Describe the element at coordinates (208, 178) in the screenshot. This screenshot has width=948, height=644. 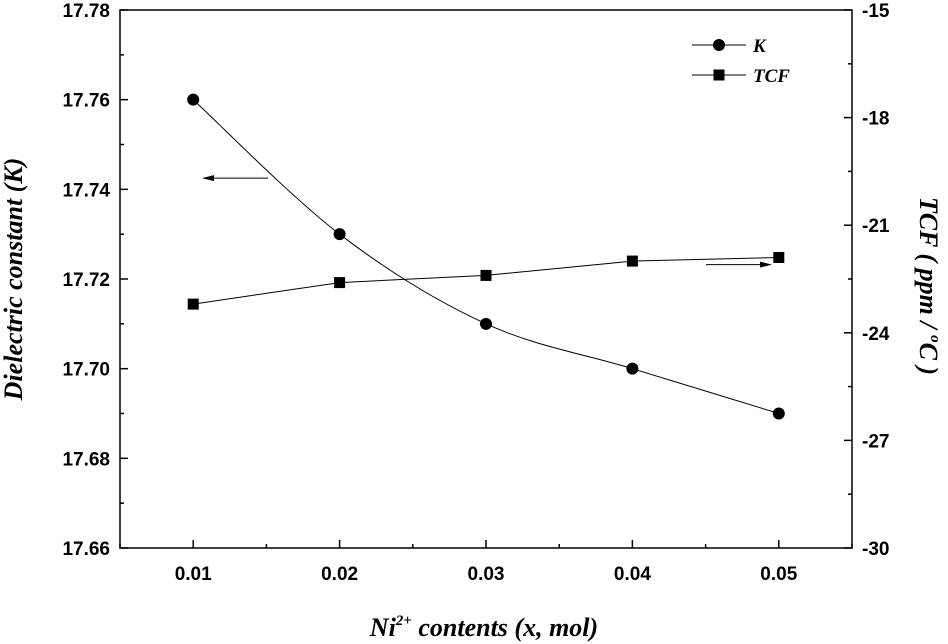
I see `arrow-left-head` at that location.